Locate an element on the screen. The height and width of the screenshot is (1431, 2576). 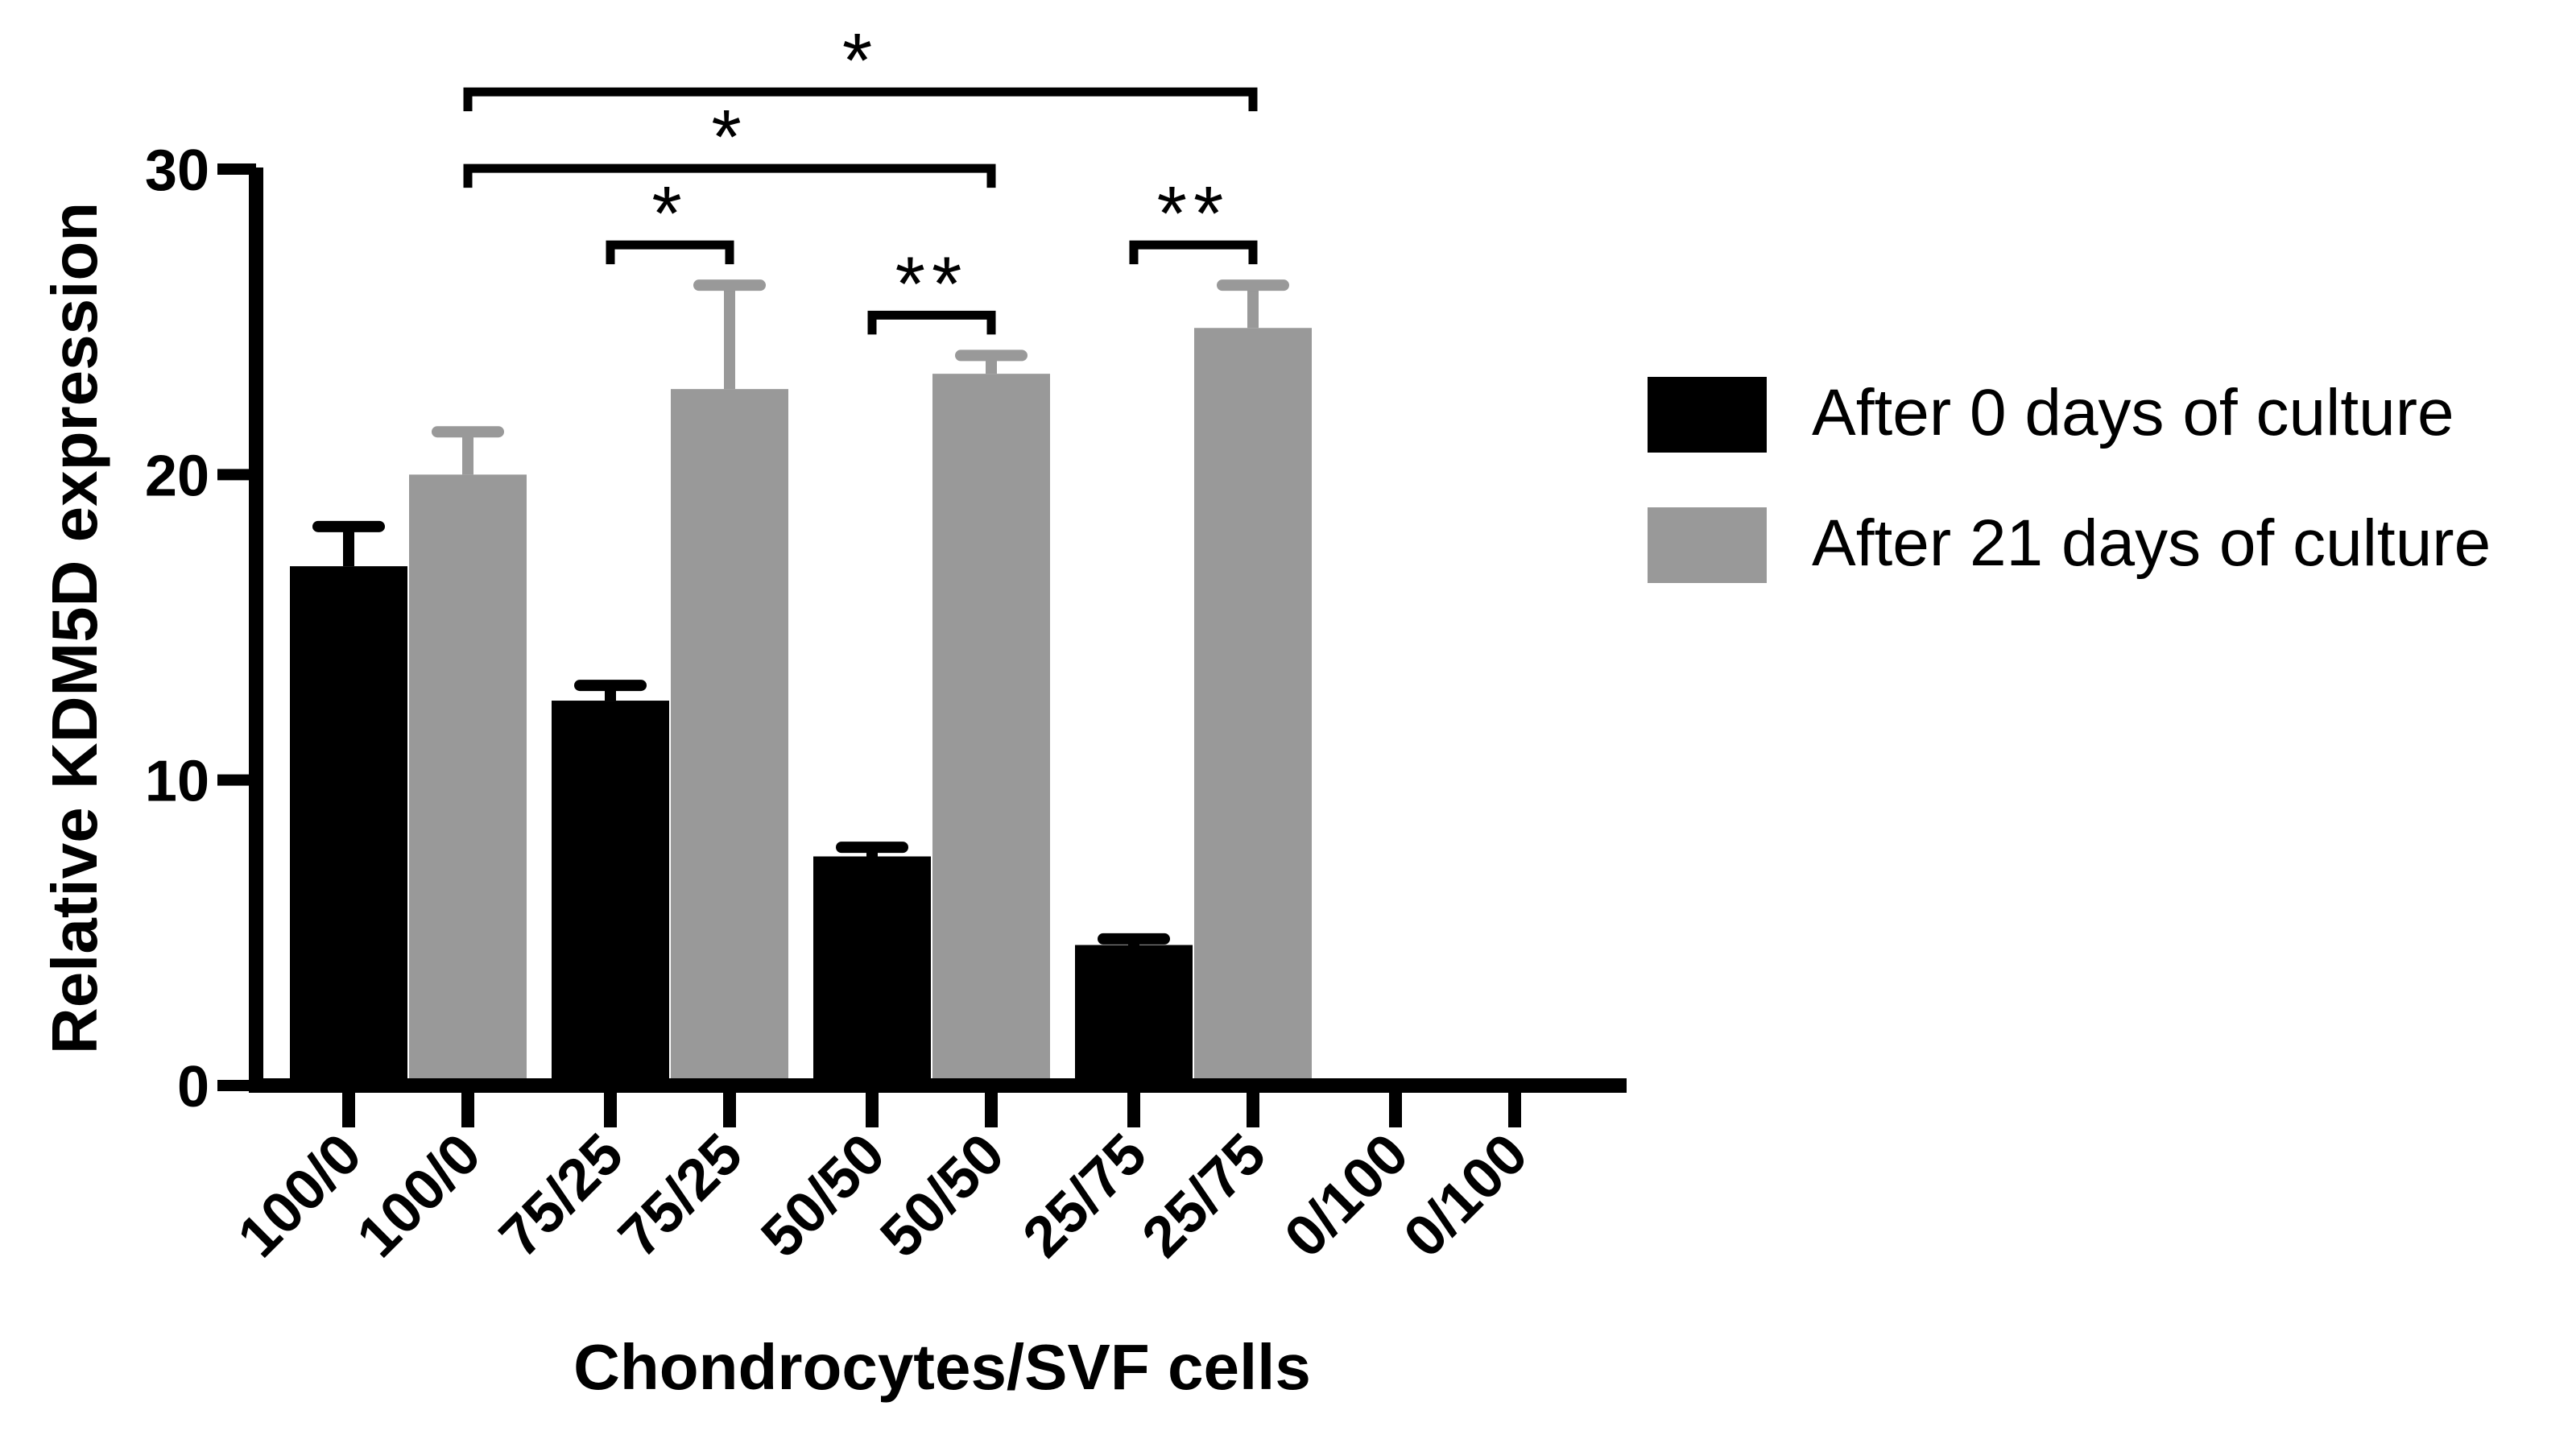
y-tick-label: 20 is located at coordinates (177, 476).